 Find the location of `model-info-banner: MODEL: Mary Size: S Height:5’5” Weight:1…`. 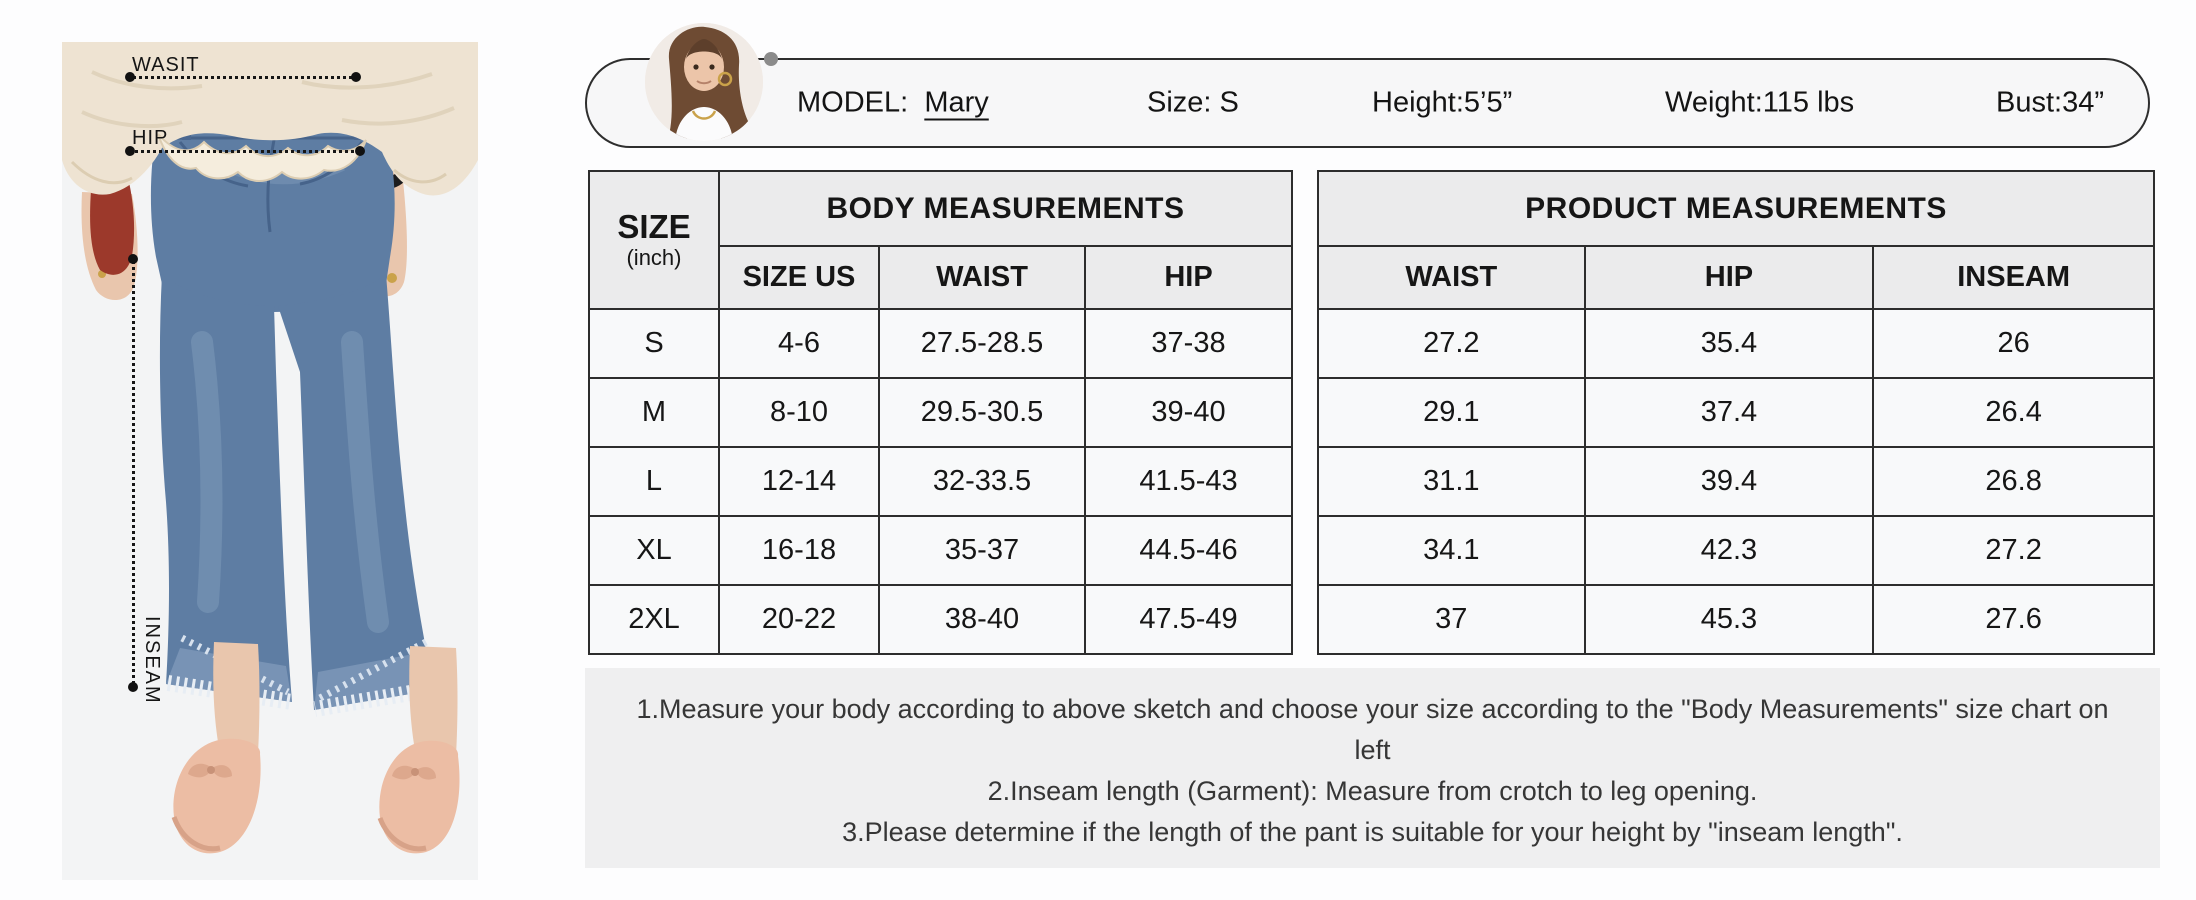

model-info-banner: MODEL: Mary Size: S Height:5’5” Weight:1… is located at coordinates (1367, 85).